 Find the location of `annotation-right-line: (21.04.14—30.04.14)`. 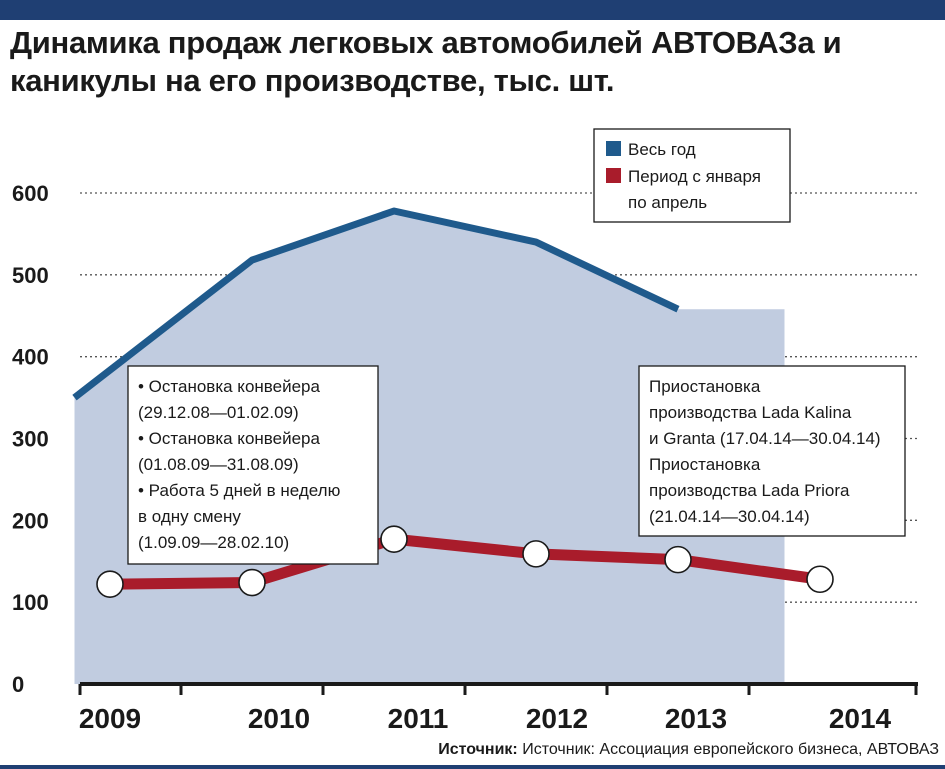

annotation-right-line: (21.04.14—30.04.14) is located at coordinates (729, 516).